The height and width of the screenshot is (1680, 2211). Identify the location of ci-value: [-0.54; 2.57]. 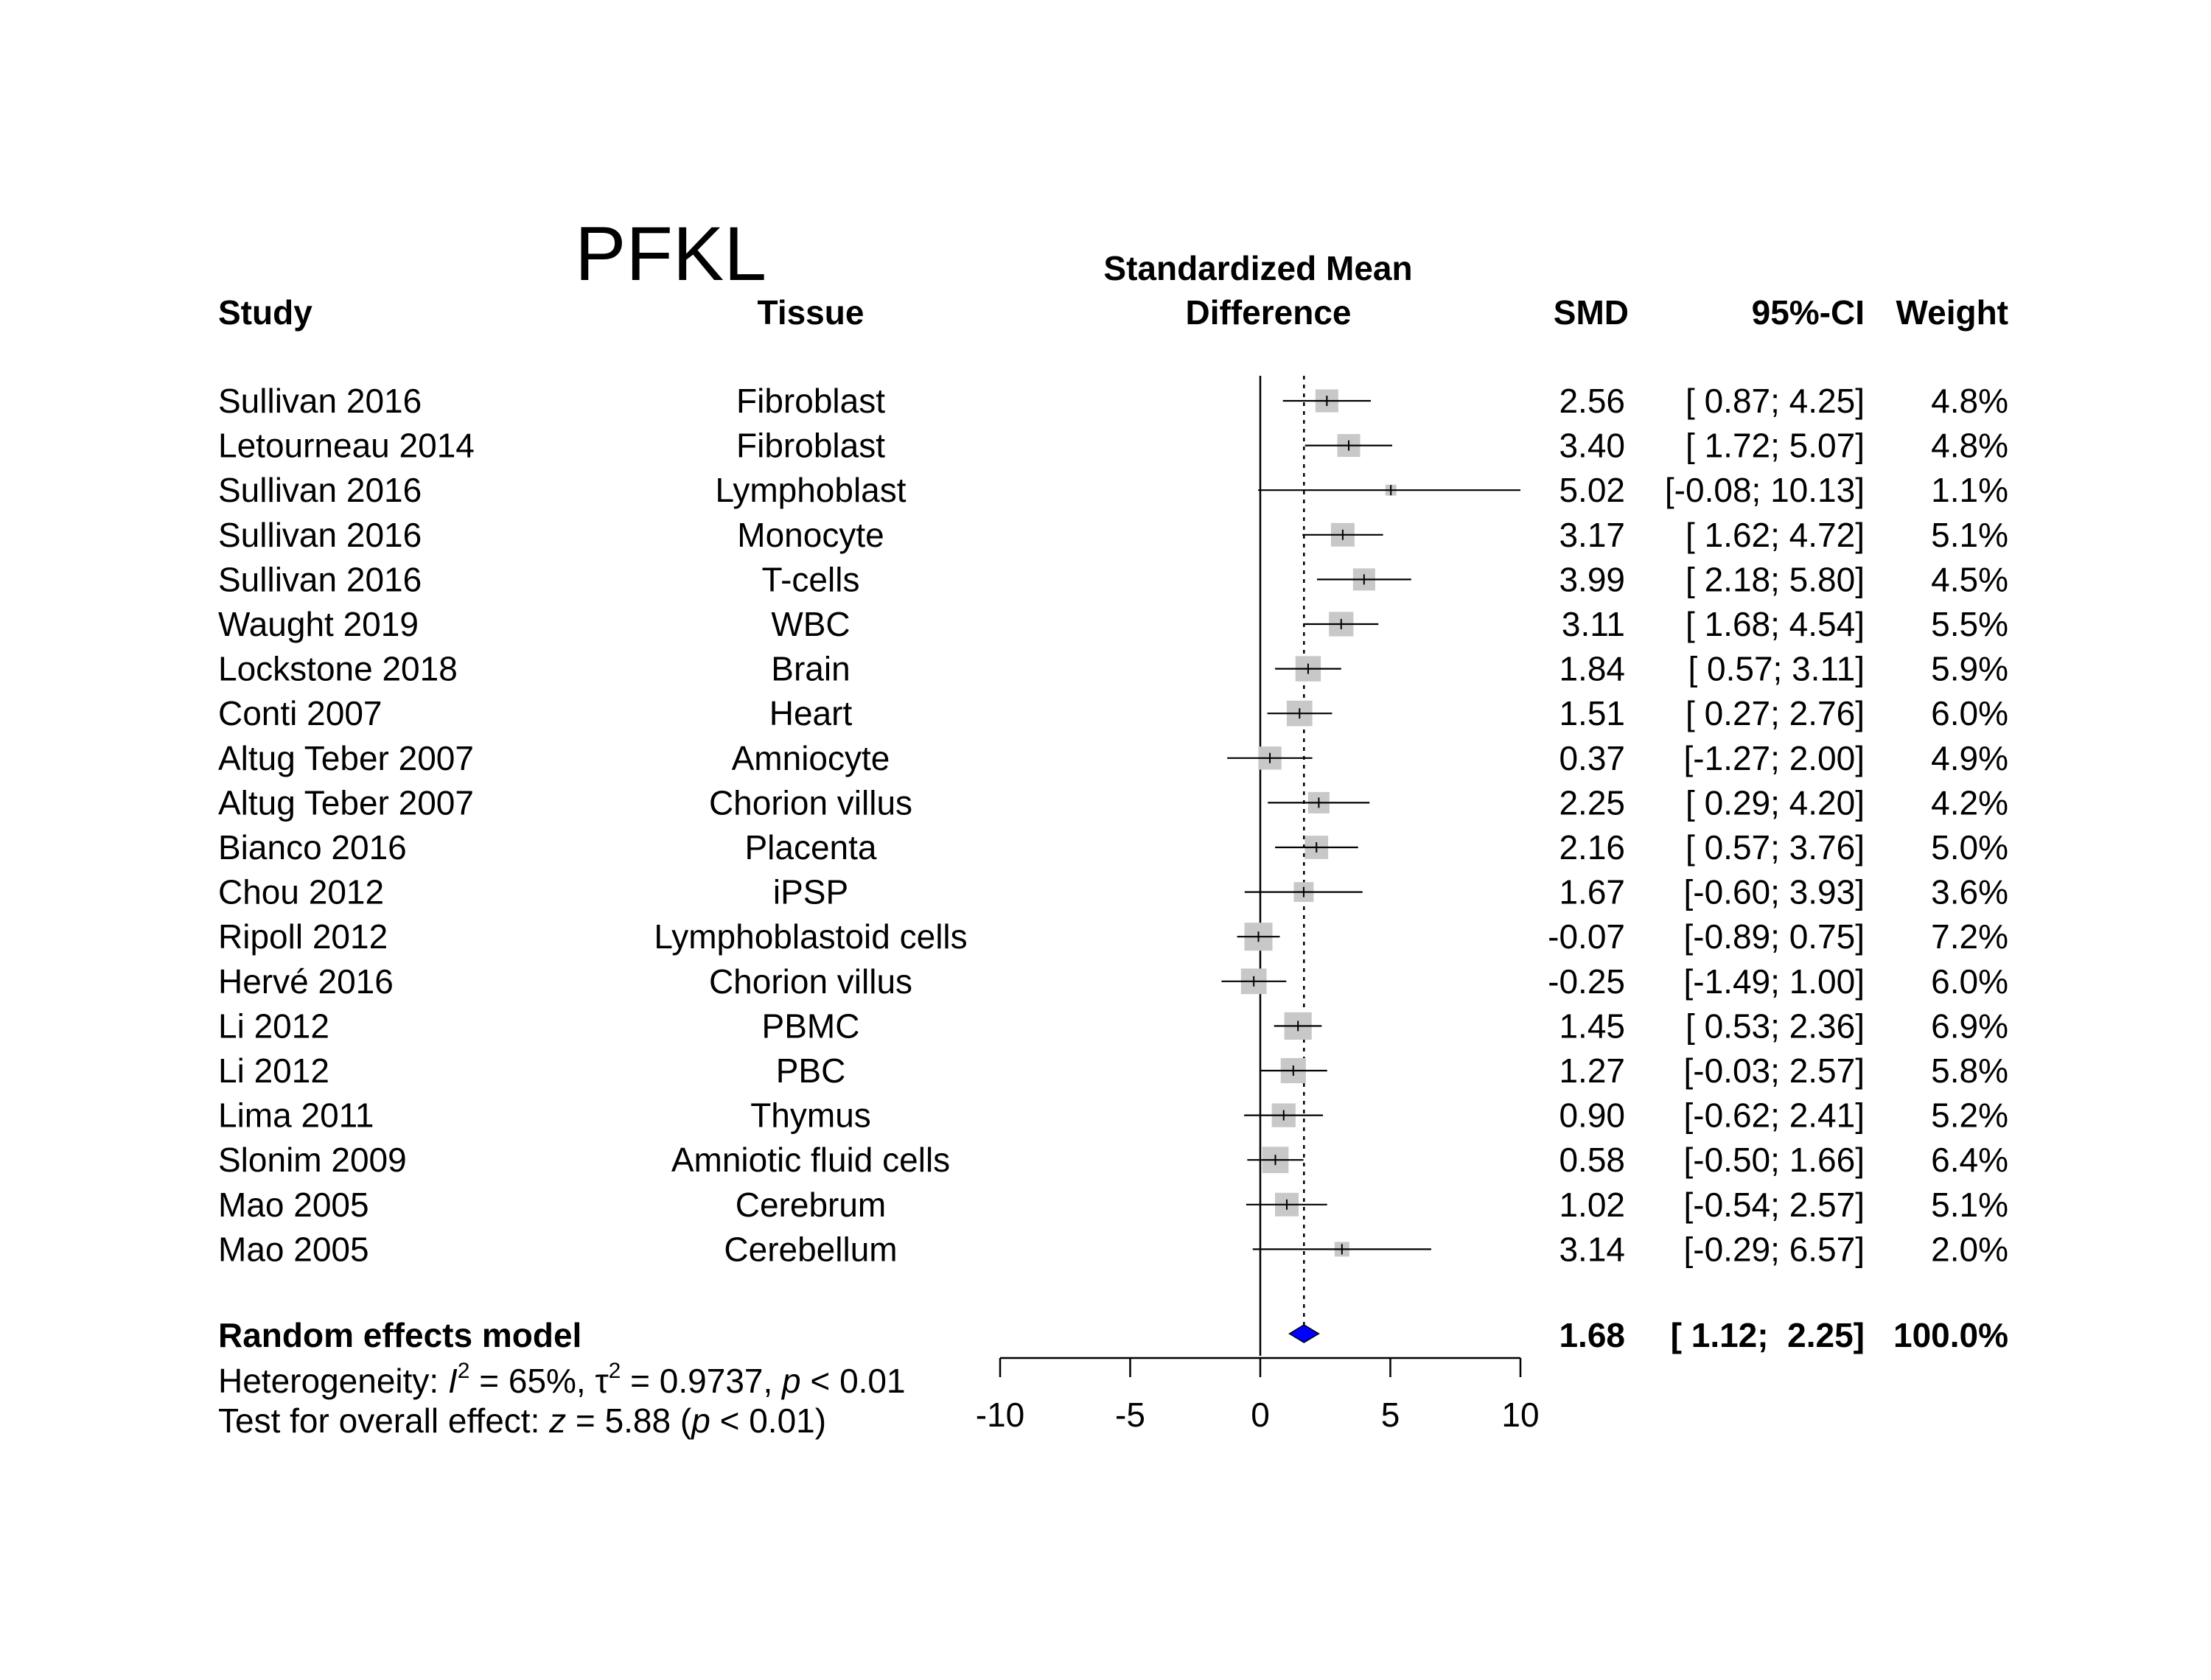
(1774, 1205).